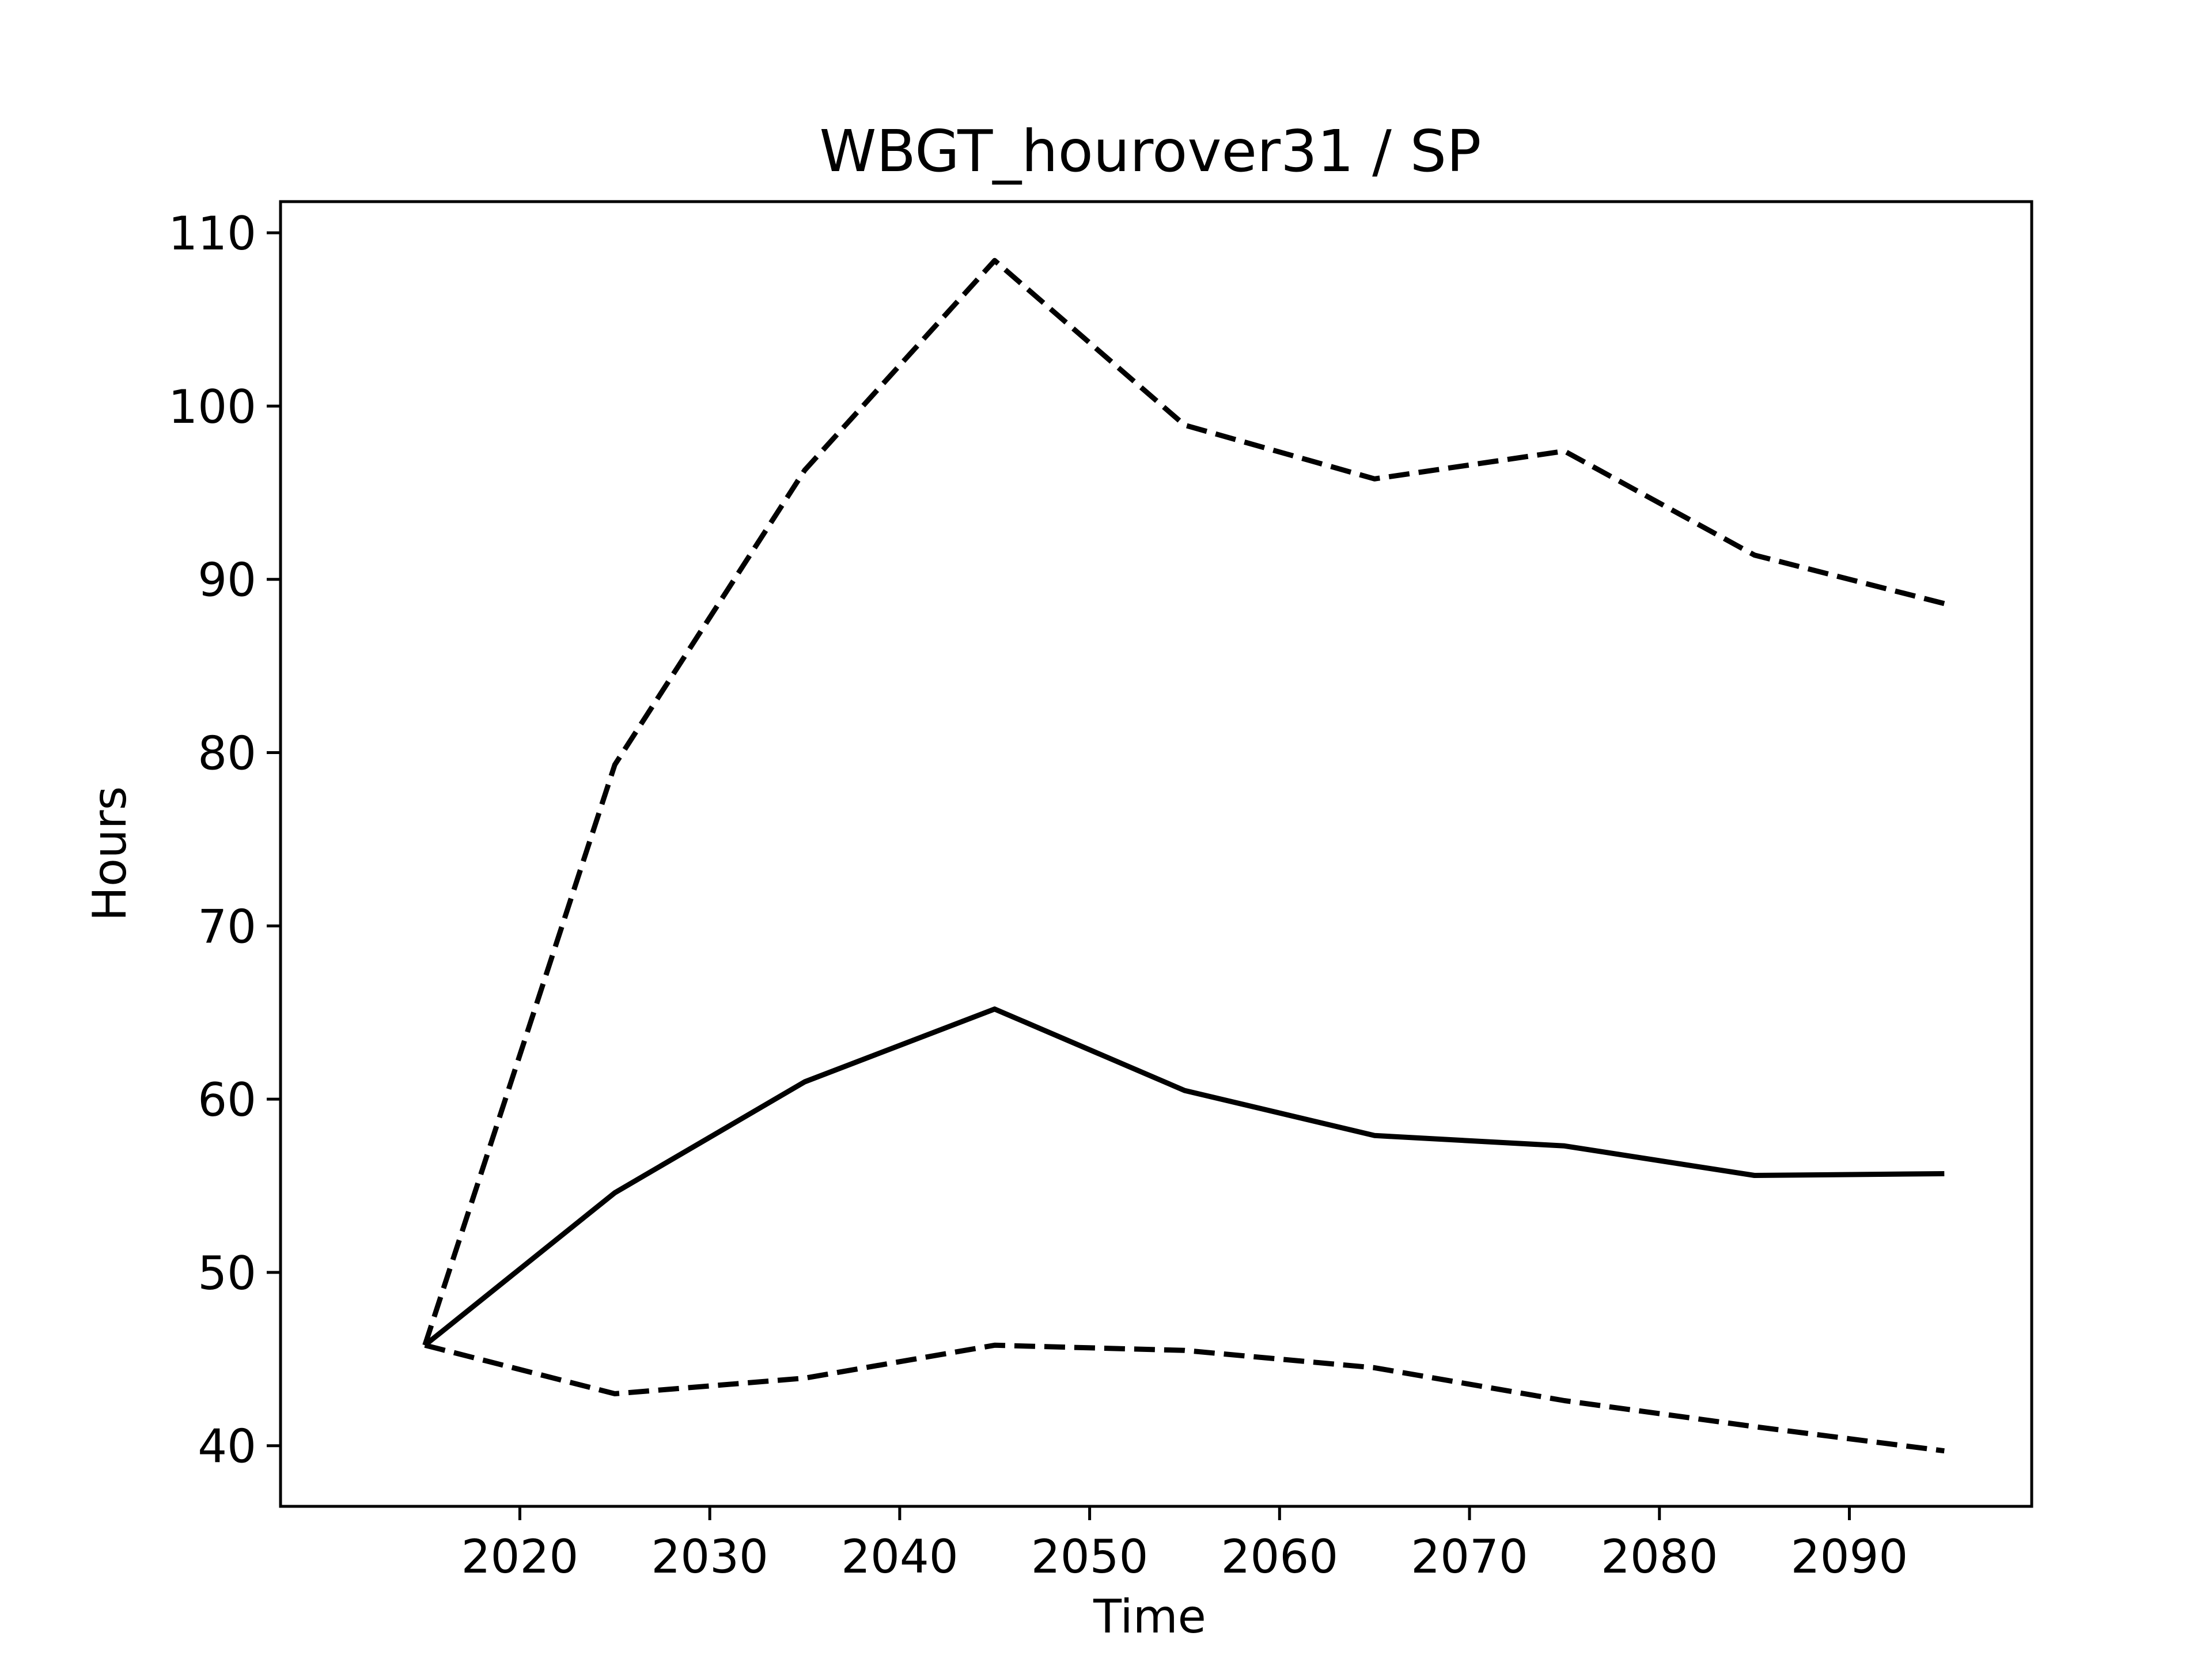 This screenshot has width=2212, height=1659. Describe the element at coordinates (224, 840) in the screenshot. I see `y-axis: 40 50 60 70 80 90 100 110` at that location.